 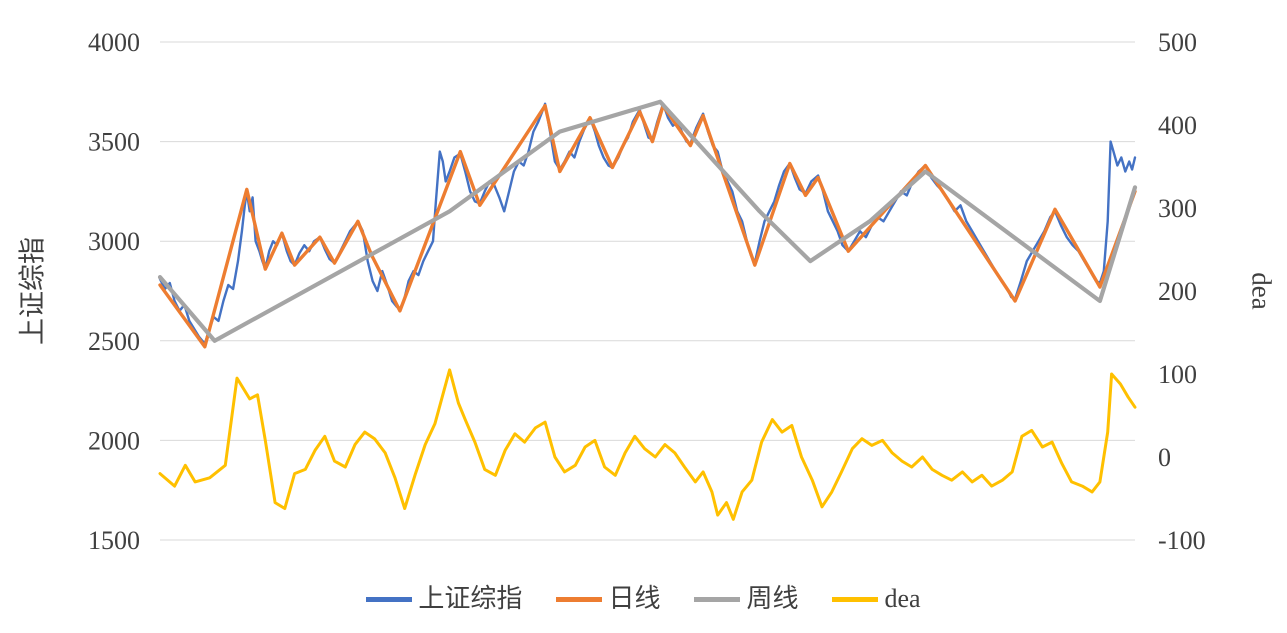 What do you see at coordinates (1177, 125) in the screenshot?
I see `right-axis-tick-label: 400` at bounding box center [1177, 125].